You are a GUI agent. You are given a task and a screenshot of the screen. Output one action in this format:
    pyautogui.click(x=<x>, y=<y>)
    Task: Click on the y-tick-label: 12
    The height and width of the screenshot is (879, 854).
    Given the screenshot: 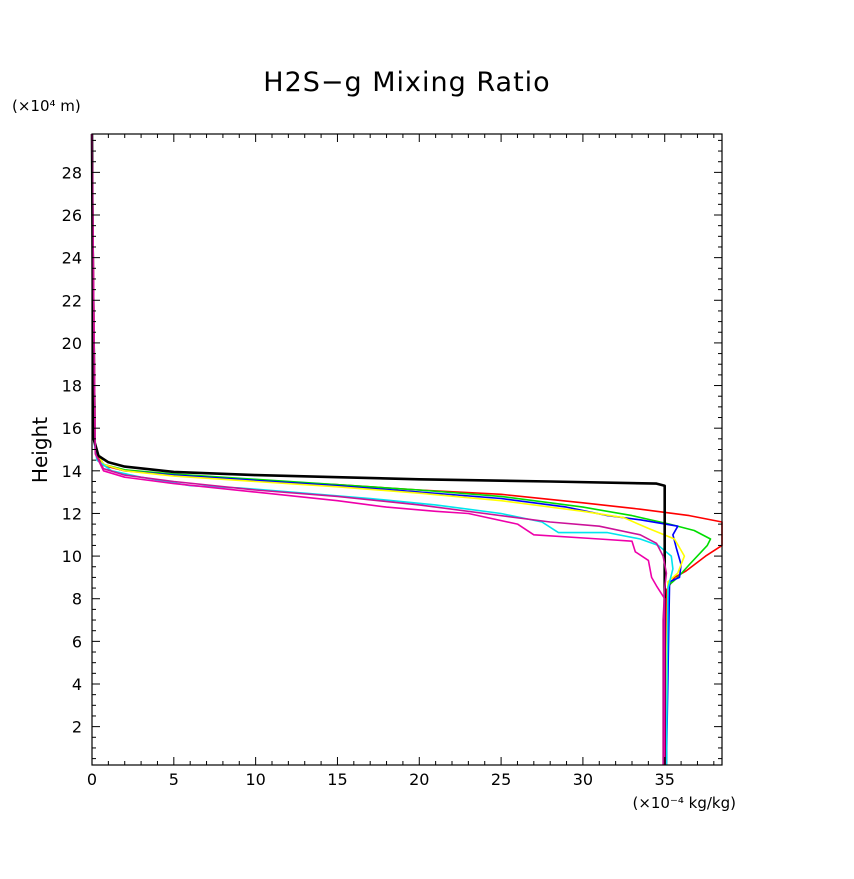 What is the action you would take?
    pyautogui.click(x=72, y=513)
    